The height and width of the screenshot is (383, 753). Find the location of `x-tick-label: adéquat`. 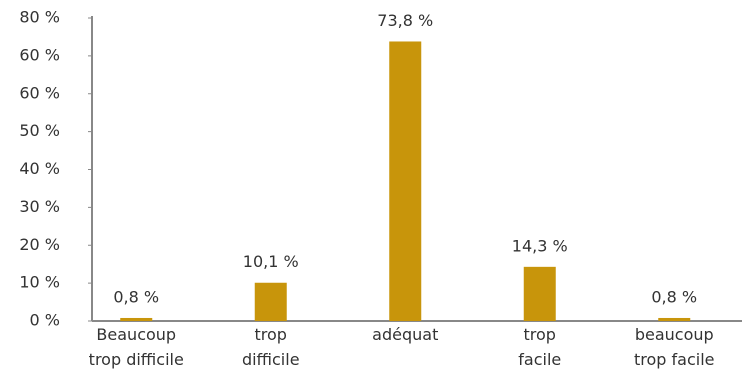

x-tick-label: adéquat is located at coordinates (405, 334).